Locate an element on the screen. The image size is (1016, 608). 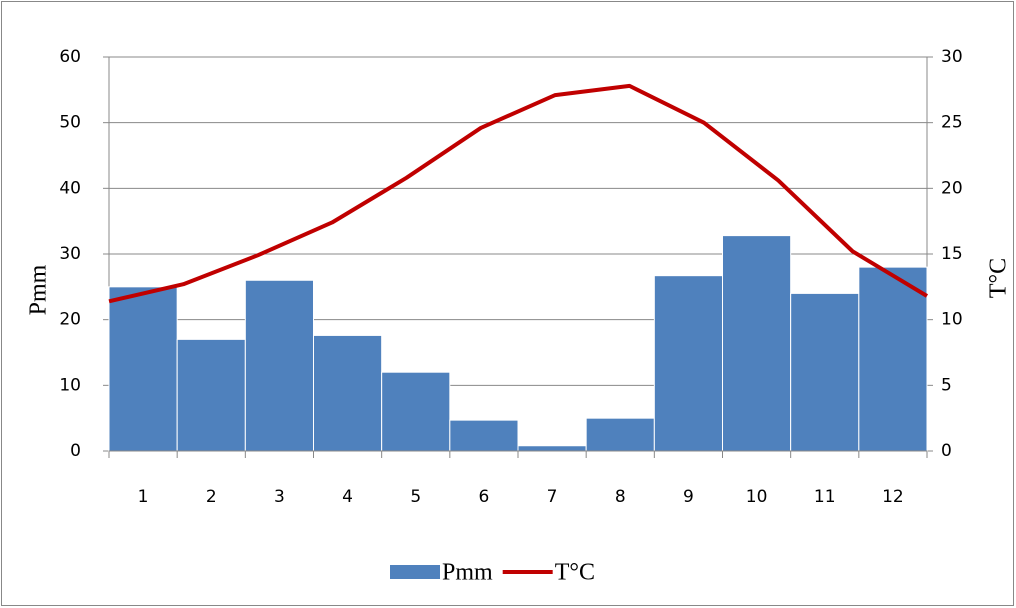
y-tick-label: 10 is located at coordinates (70, 385).